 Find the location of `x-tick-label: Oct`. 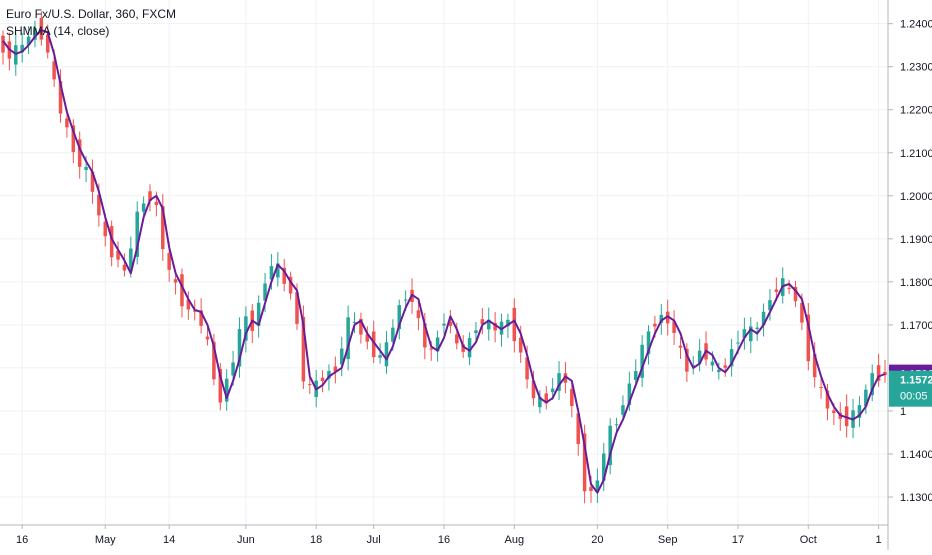

x-tick-label: Oct is located at coordinates (808, 540).